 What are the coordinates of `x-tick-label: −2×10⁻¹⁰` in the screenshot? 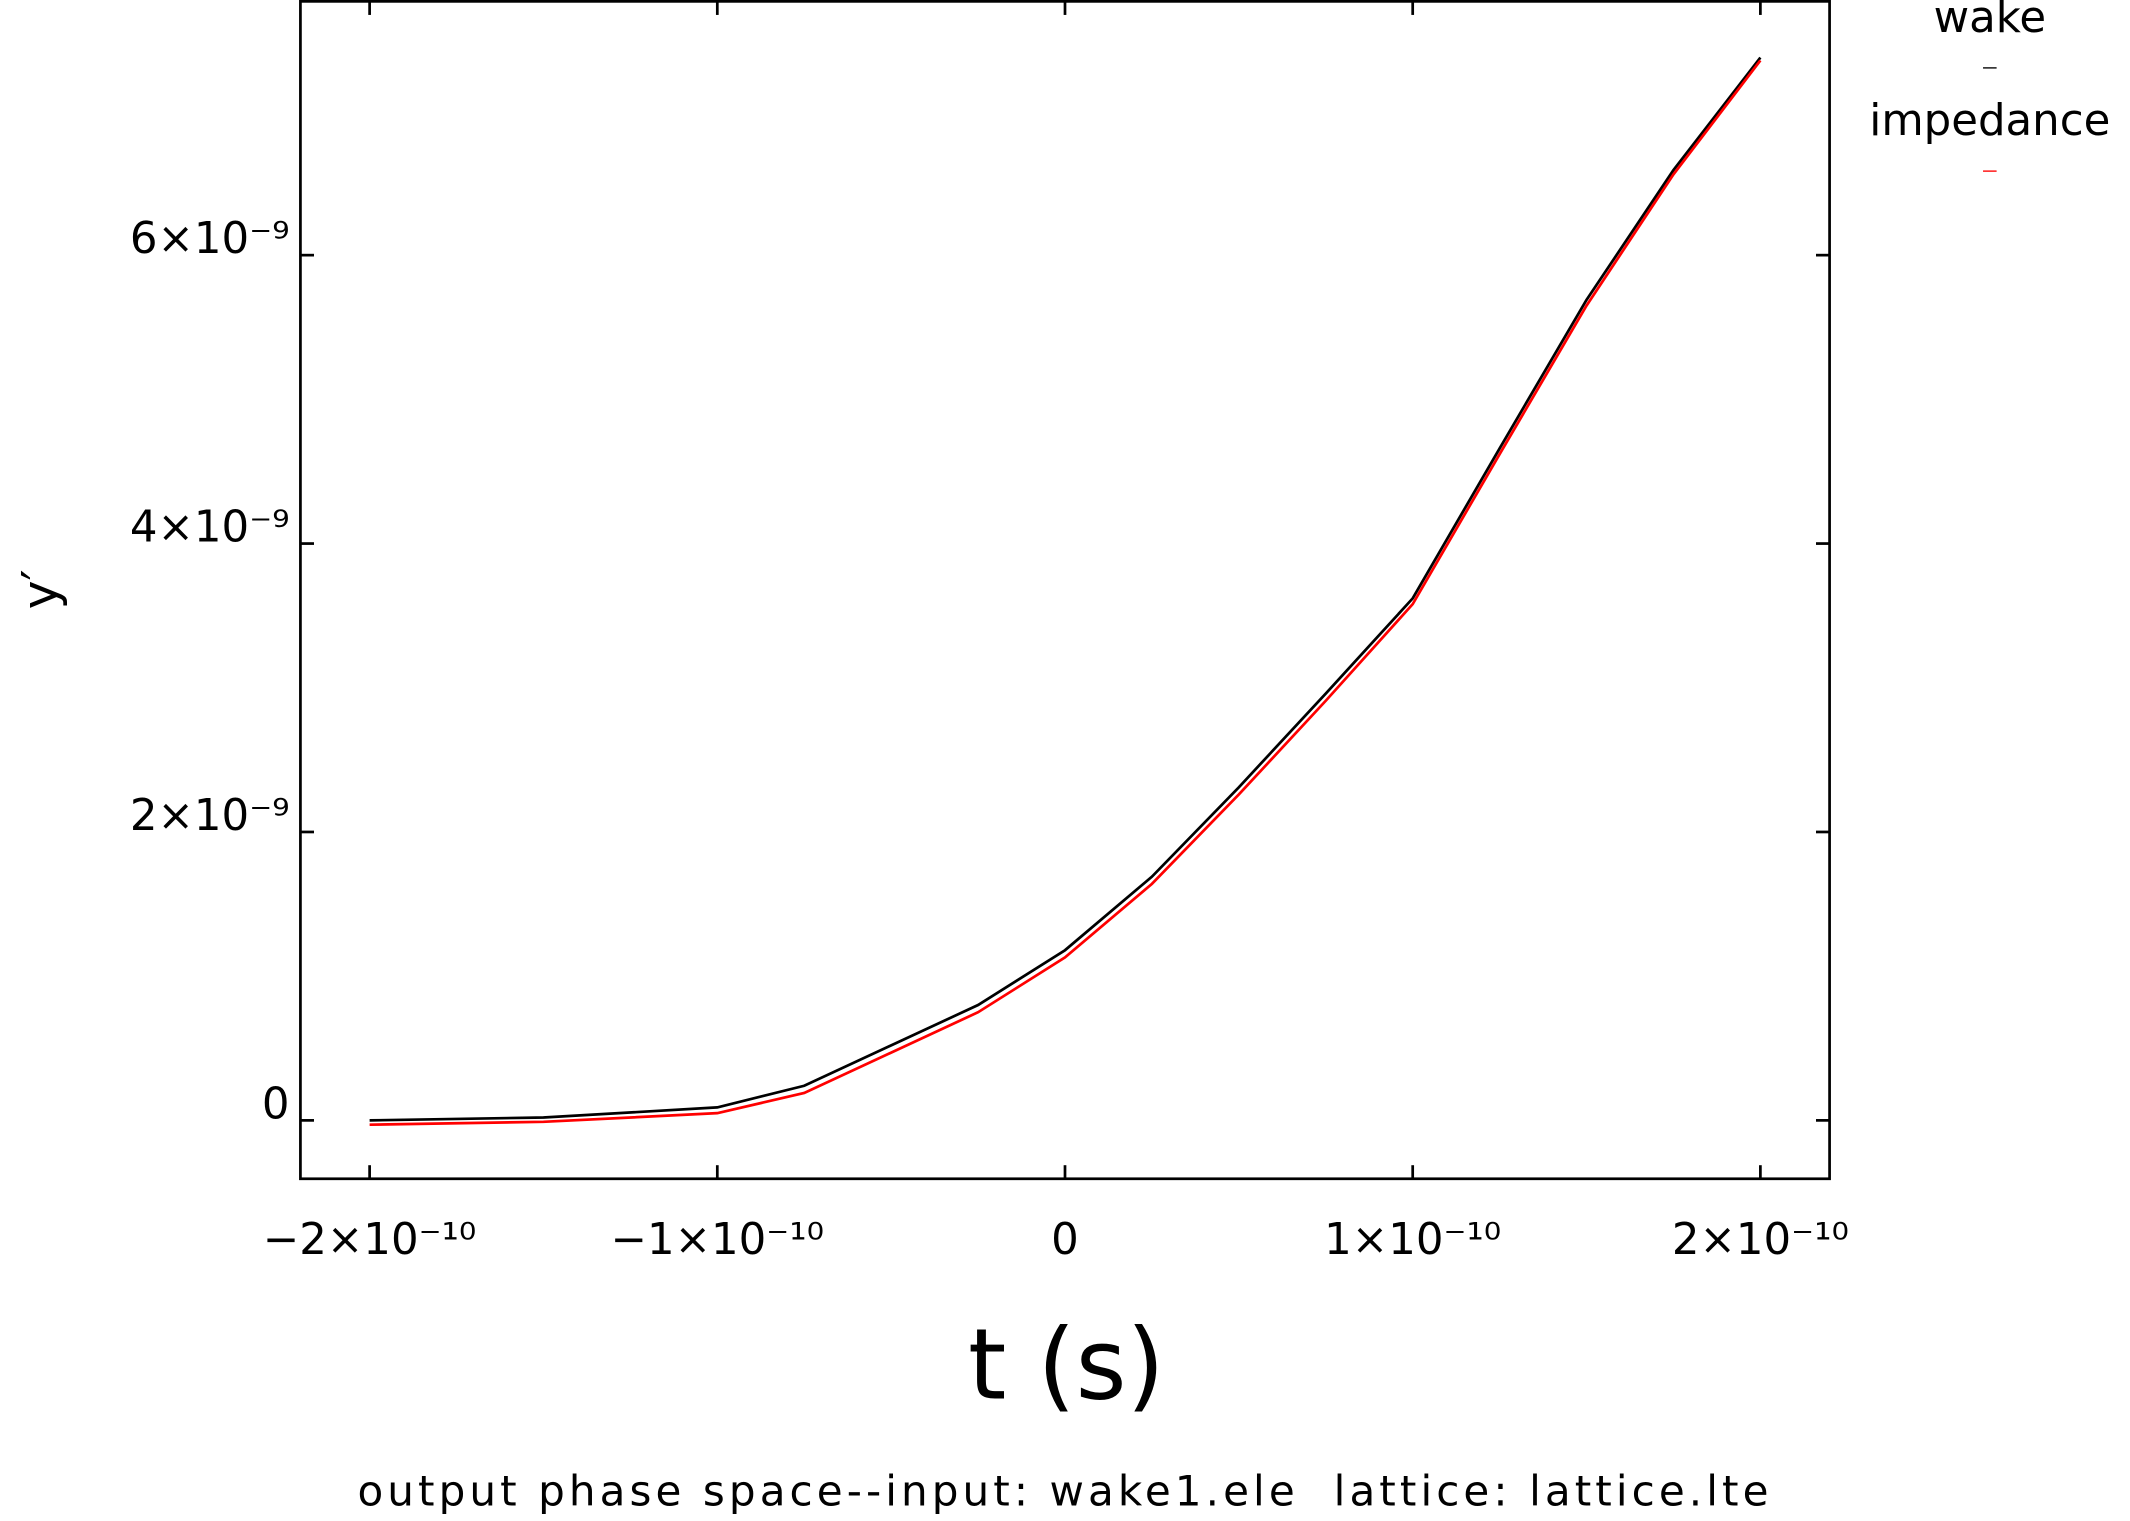 It's located at (369, 1240).